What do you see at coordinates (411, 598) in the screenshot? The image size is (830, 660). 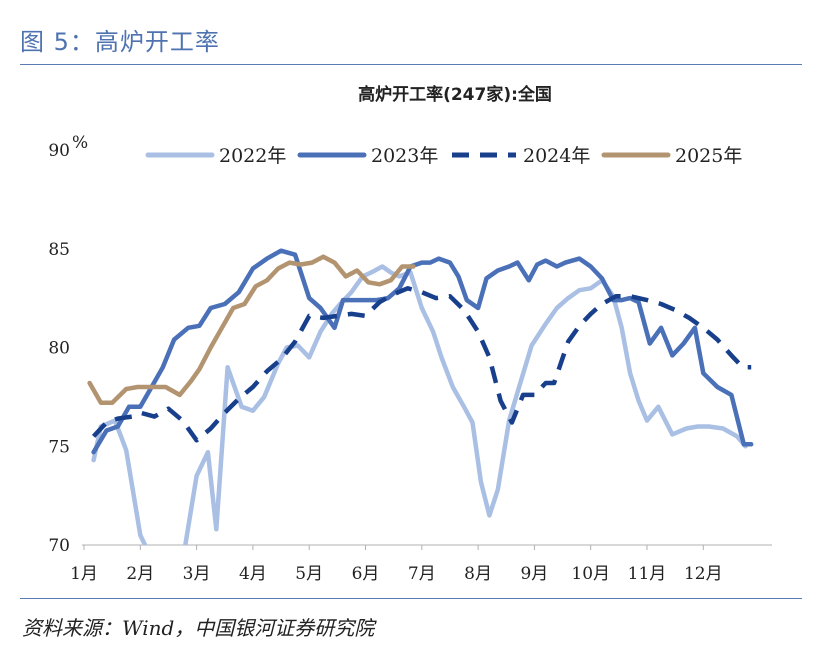 I see `bottom-divider` at bounding box center [411, 598].